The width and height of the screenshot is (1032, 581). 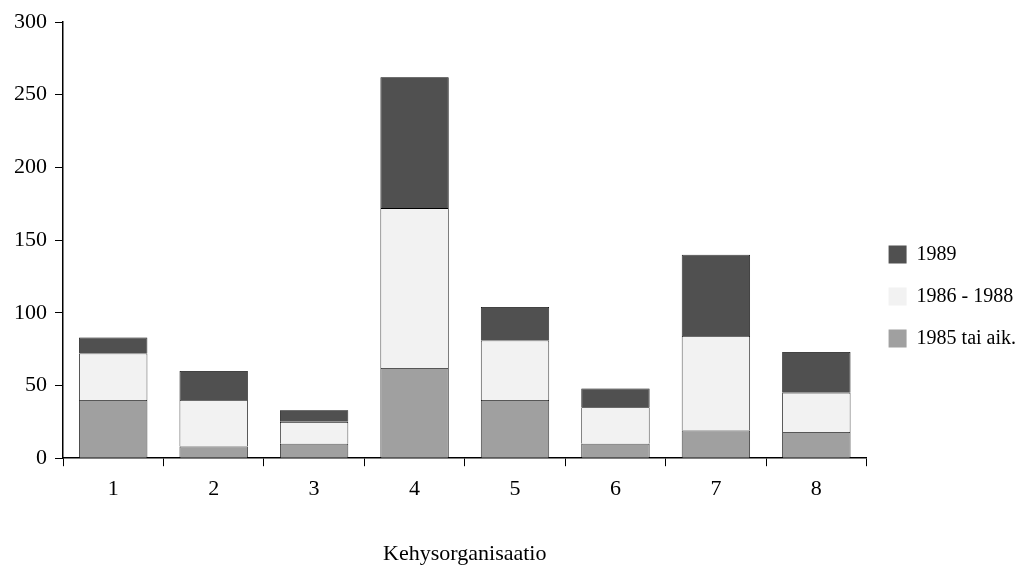 What do you see at coordinates (41, 456) in the screenshot?
I see `y-tick-label: 0` at bounding box center [41, 456].